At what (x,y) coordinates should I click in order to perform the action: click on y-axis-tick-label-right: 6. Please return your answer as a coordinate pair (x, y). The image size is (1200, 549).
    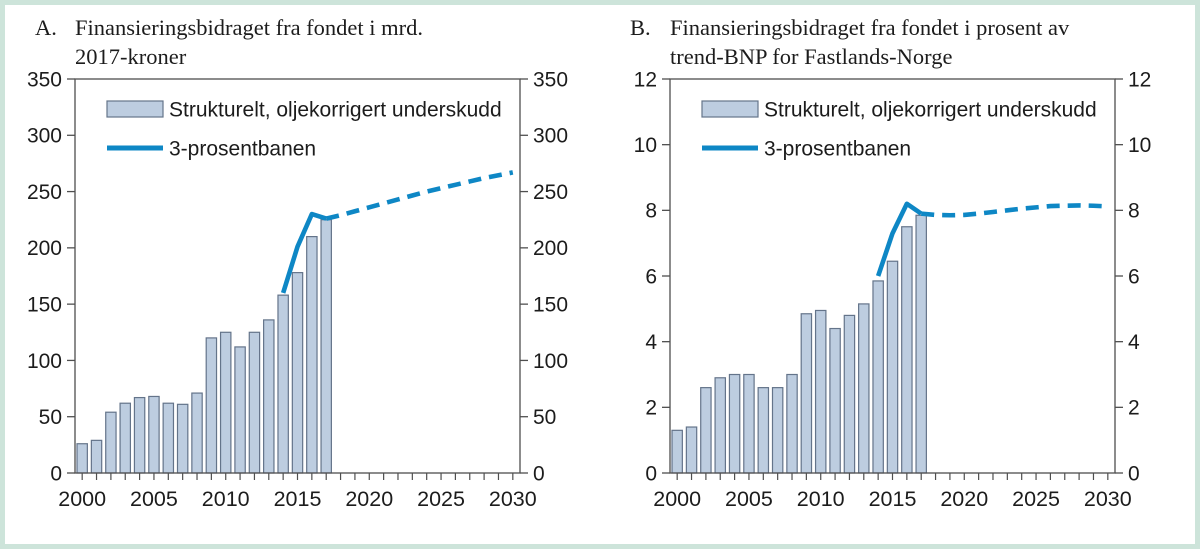
    Looking at the image, I should click on (1134, 276).